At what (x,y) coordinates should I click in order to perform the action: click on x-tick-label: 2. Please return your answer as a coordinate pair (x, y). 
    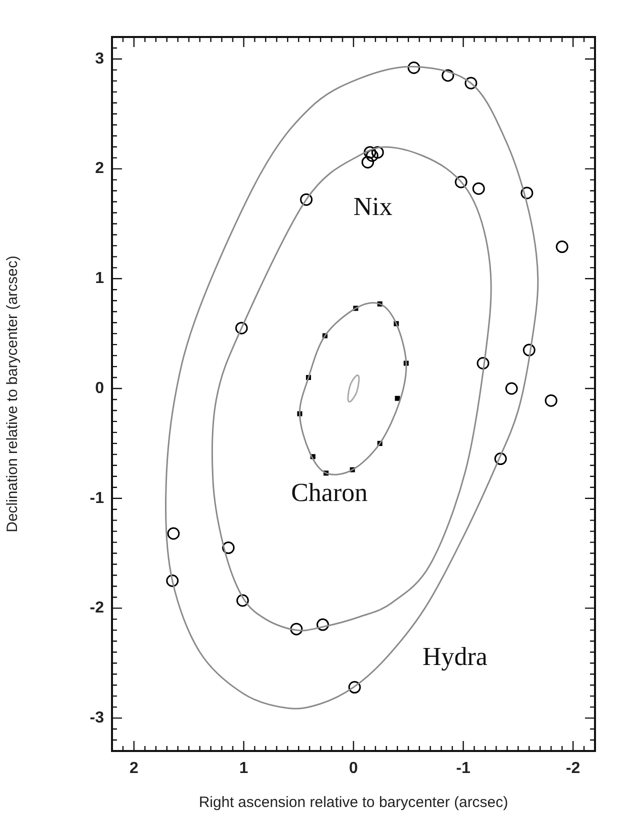
    Looking at the image, I should click on (134, 769).